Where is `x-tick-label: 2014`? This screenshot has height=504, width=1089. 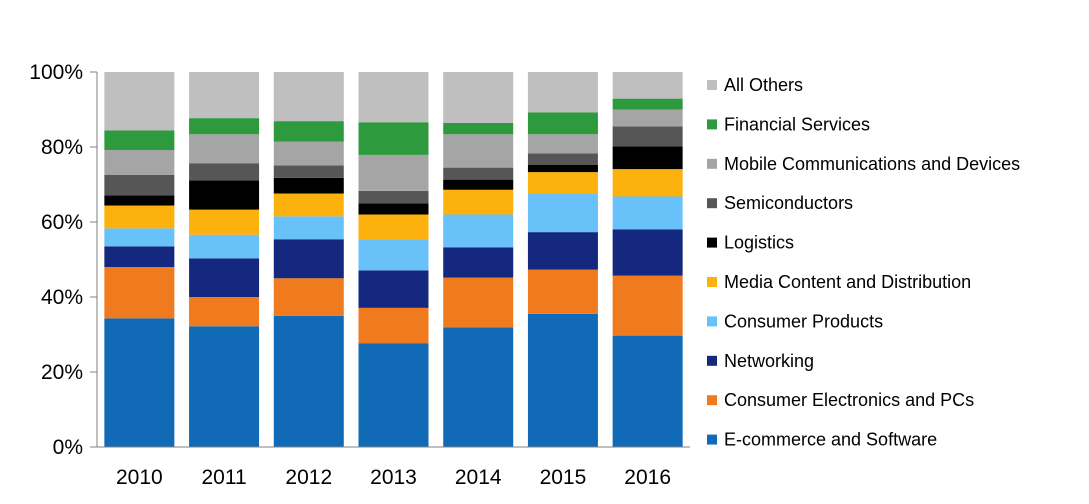
x-tick-label: 2014 is located at coordinates (478, 477).